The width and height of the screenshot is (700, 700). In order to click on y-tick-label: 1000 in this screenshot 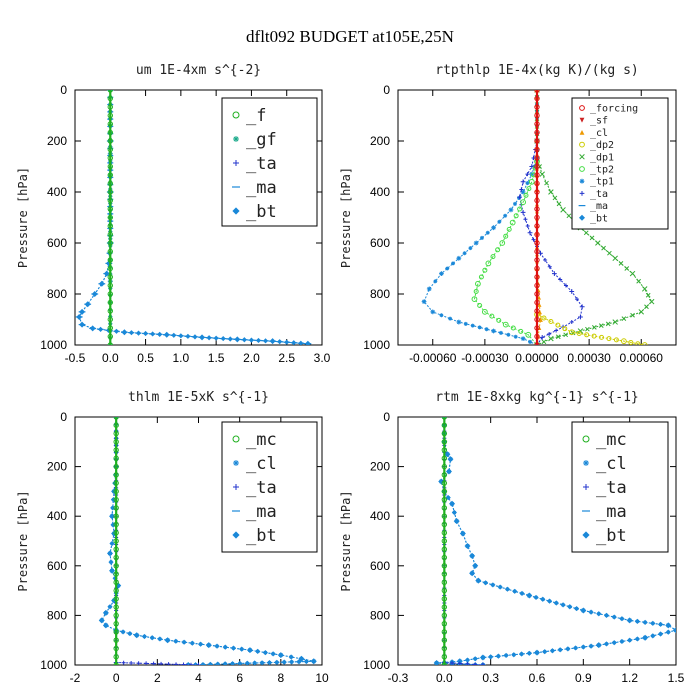, I will do `click(53, 345)`.